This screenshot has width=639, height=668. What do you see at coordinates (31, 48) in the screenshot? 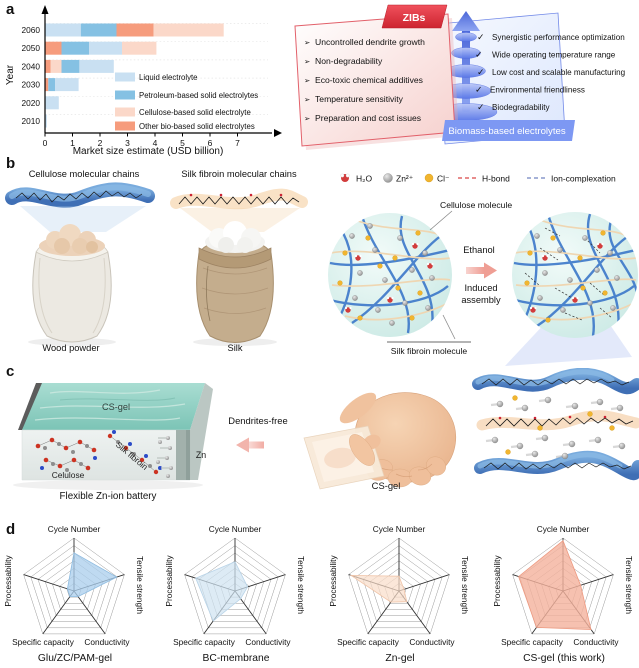
I see `year-tick-label: 2050` at bounding box center [31, 48].